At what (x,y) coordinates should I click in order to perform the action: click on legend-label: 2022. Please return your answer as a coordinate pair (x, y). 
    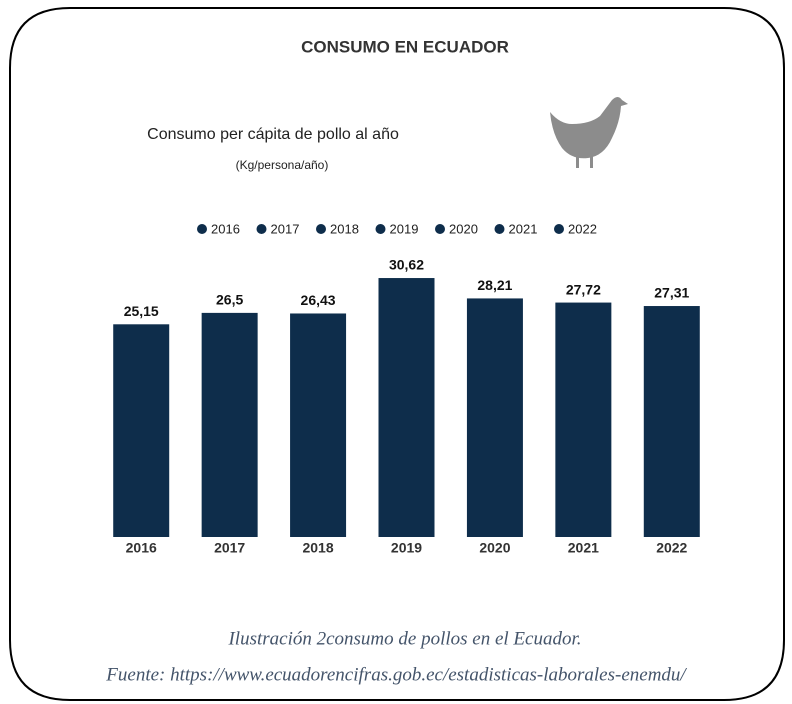
    Looking at the image, I should click on (582, 228).